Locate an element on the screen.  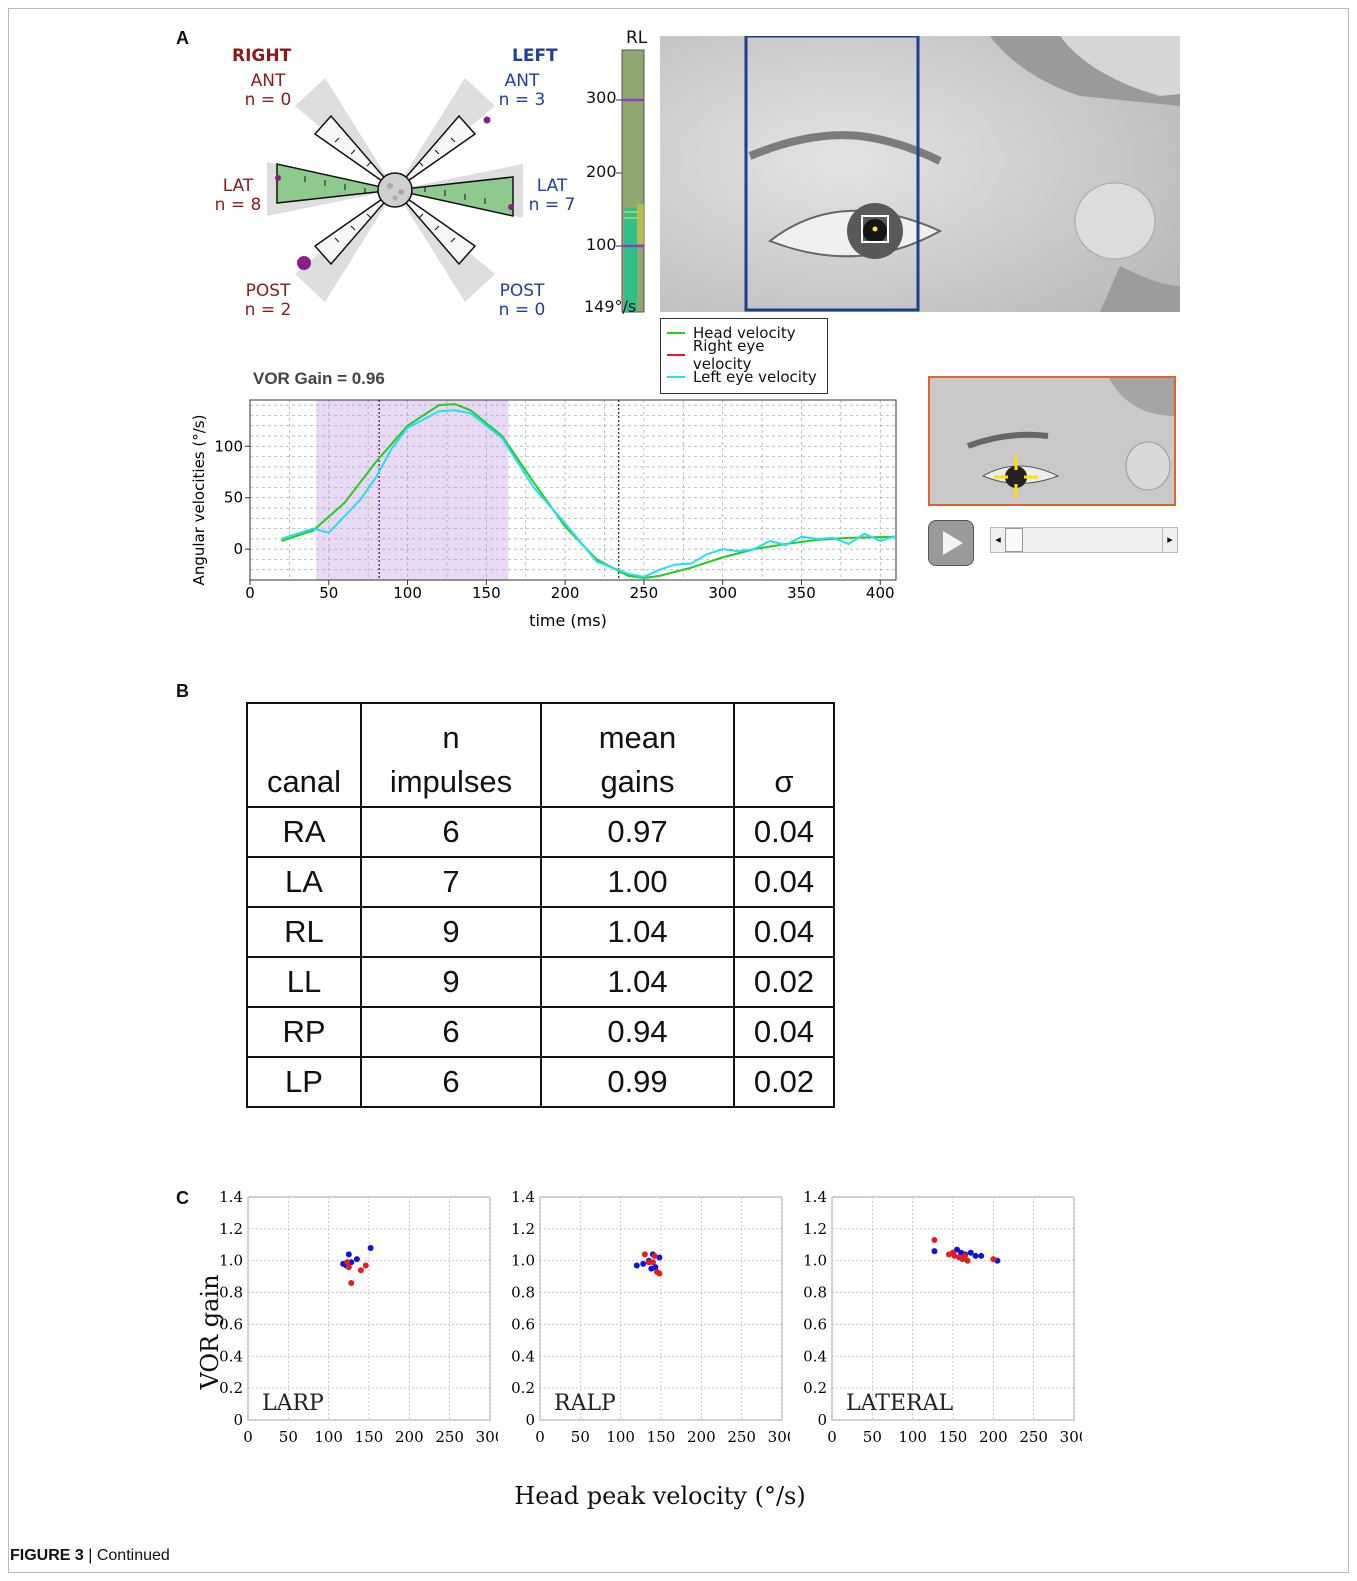
scatter-x-tick-label: 150 is located at coordinates (953, 1437).